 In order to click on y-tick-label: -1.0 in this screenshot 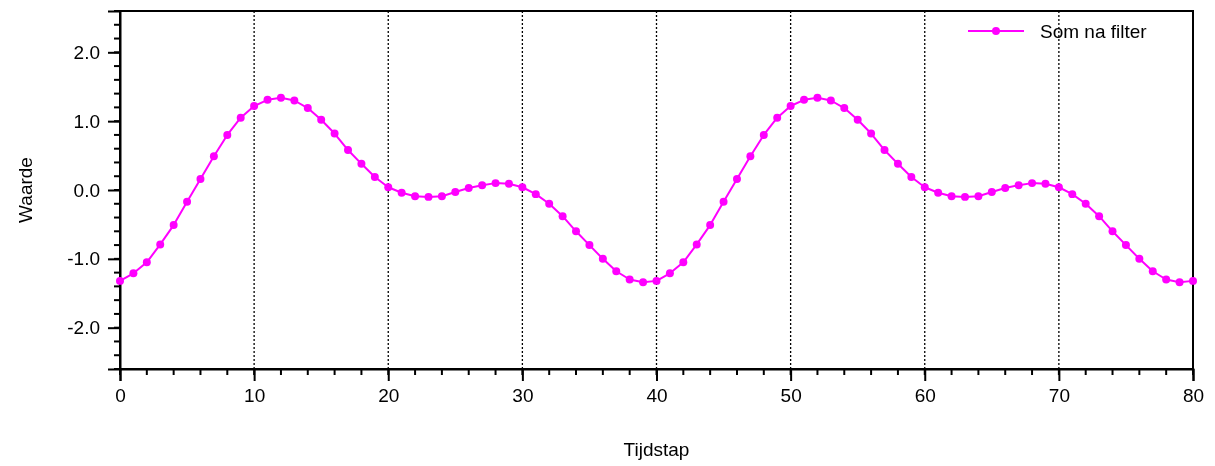, I will do `click(83, 259)`.